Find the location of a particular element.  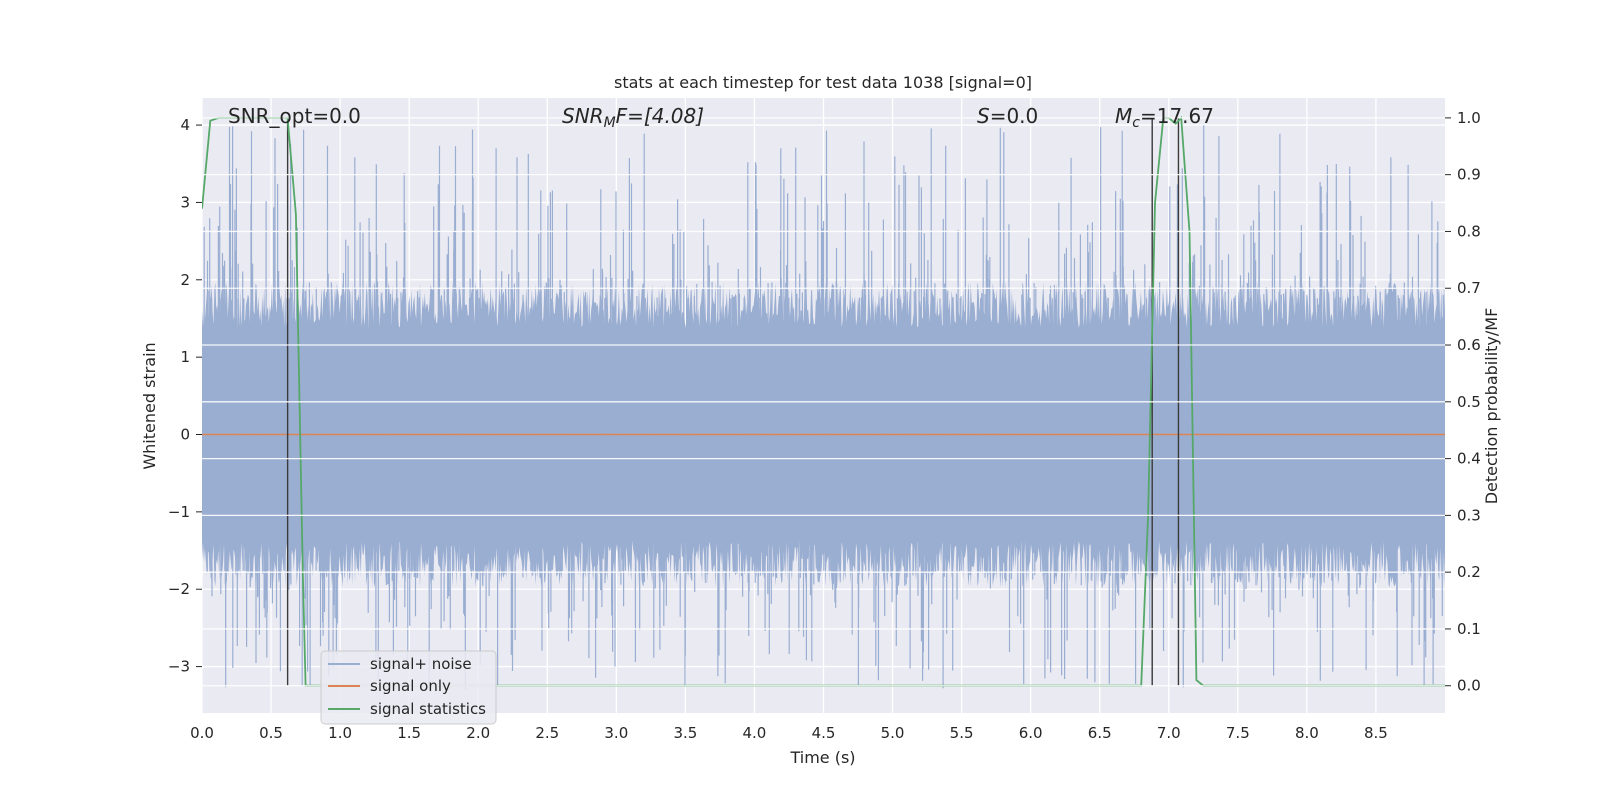

x-tick-label: 4.5 is located at coordinates (824, 733).